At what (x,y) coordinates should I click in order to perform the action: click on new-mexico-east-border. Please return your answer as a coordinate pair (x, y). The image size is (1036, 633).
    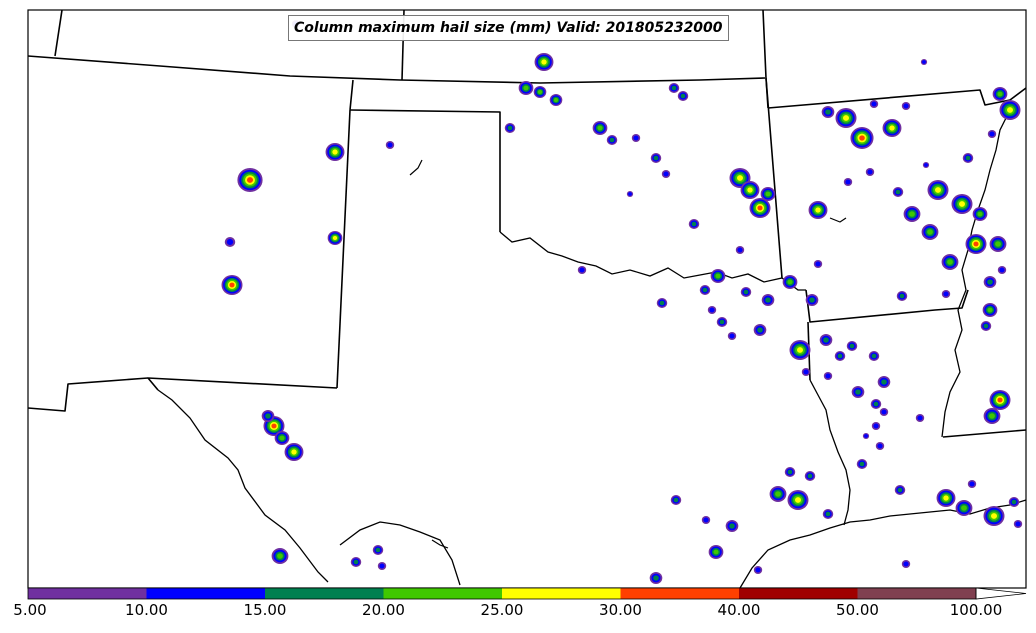
    Looking at the image, I should click on (343, 249).